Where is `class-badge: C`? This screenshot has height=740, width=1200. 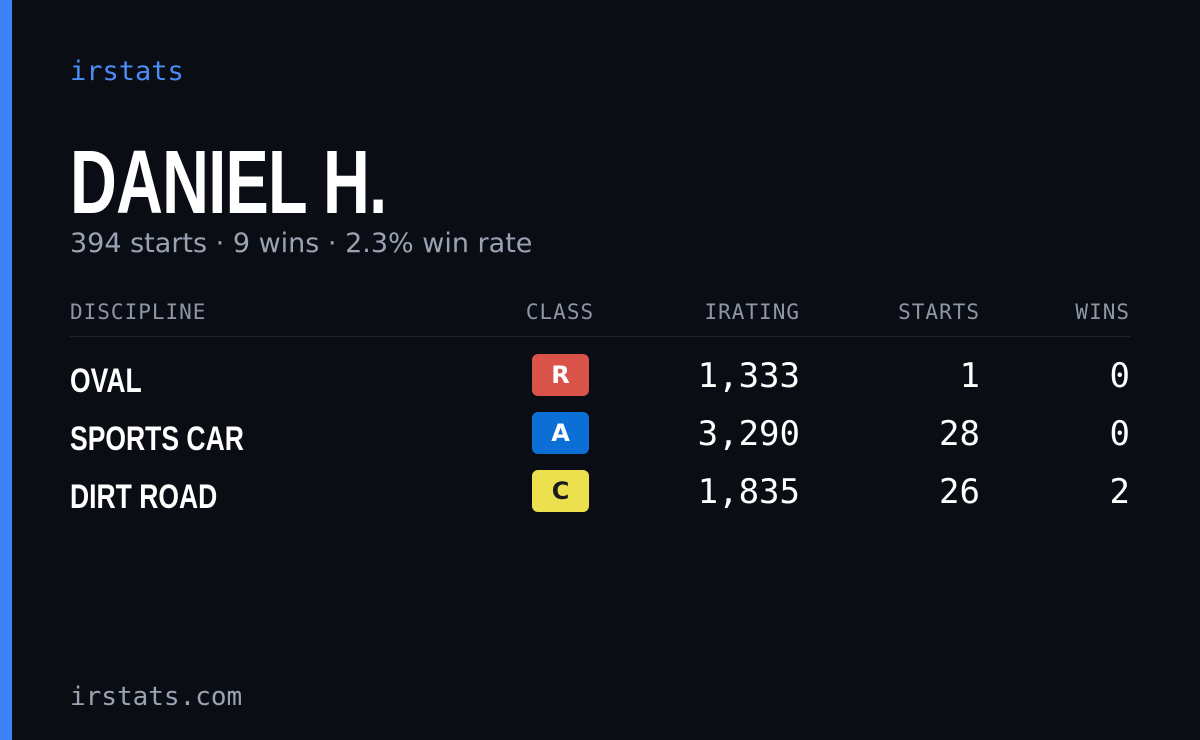 class-badge: C is located at coordinates (560, 491).